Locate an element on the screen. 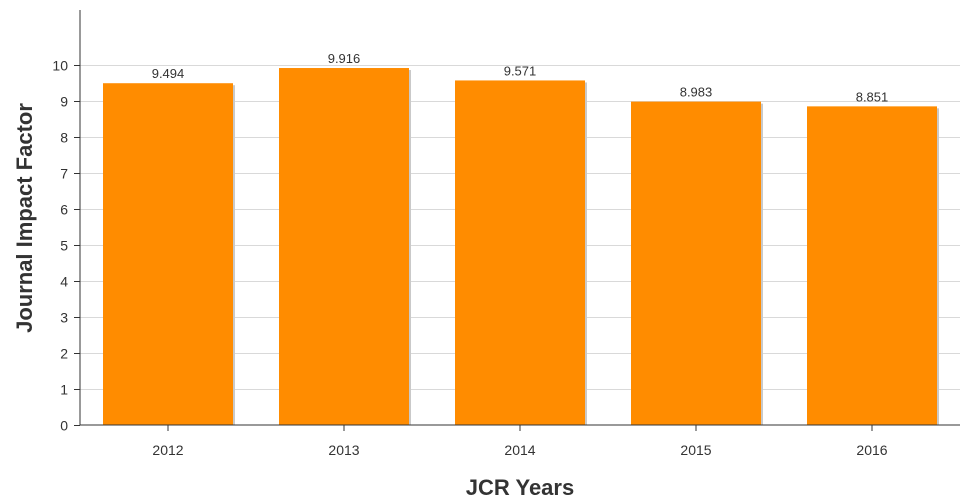 The image size is (969, 503). x-tick-label: 2012 is located at coordinates (167, 450).